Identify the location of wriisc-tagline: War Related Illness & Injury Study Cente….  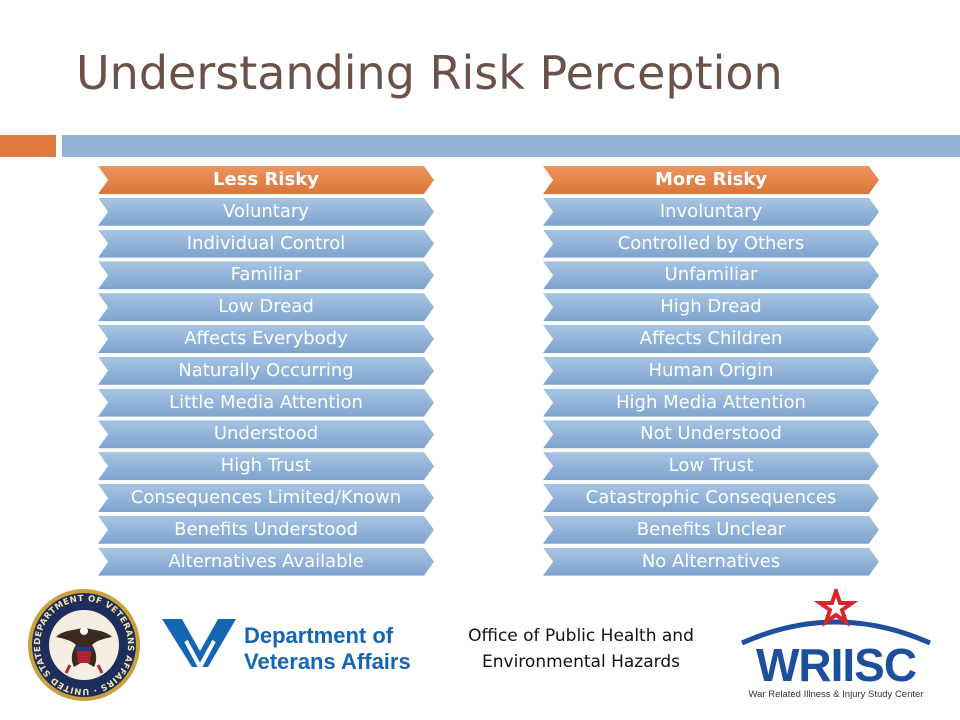
(836, 694).